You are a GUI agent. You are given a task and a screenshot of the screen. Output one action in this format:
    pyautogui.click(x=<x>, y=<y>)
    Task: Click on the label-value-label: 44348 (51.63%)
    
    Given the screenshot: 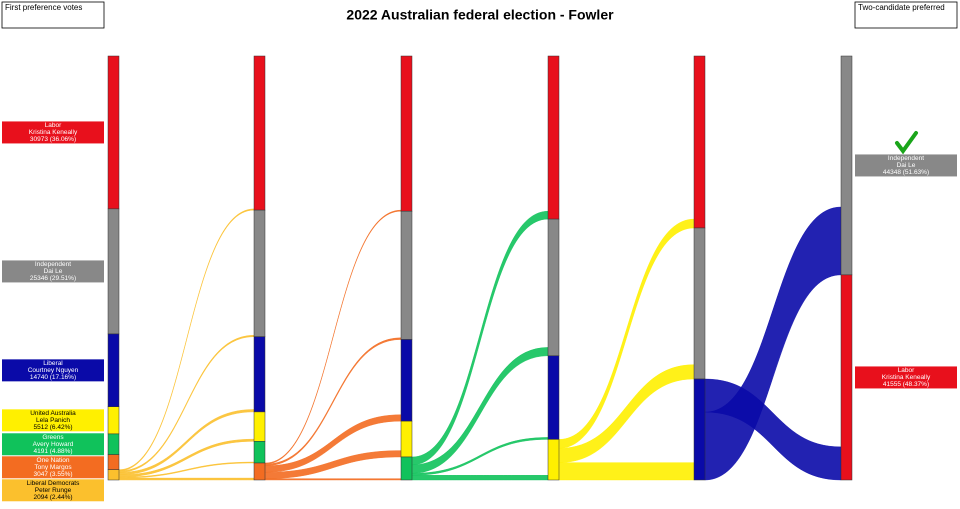 What is the action you would take?
    pyautogui.click(x=906, y=172)
    